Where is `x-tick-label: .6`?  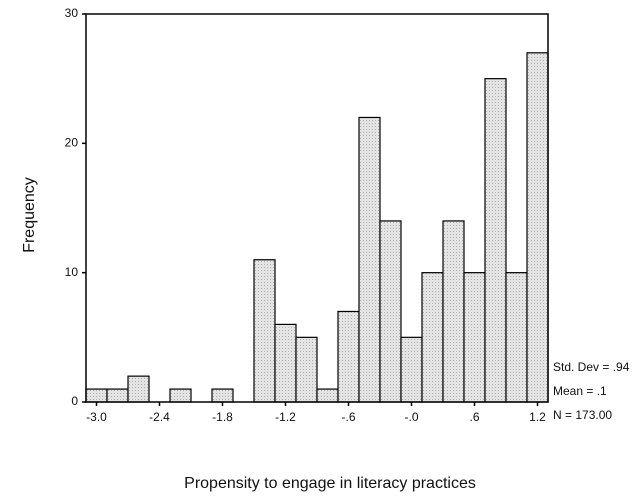
x-tick-label: .6 is located at coordinates (474, 417).